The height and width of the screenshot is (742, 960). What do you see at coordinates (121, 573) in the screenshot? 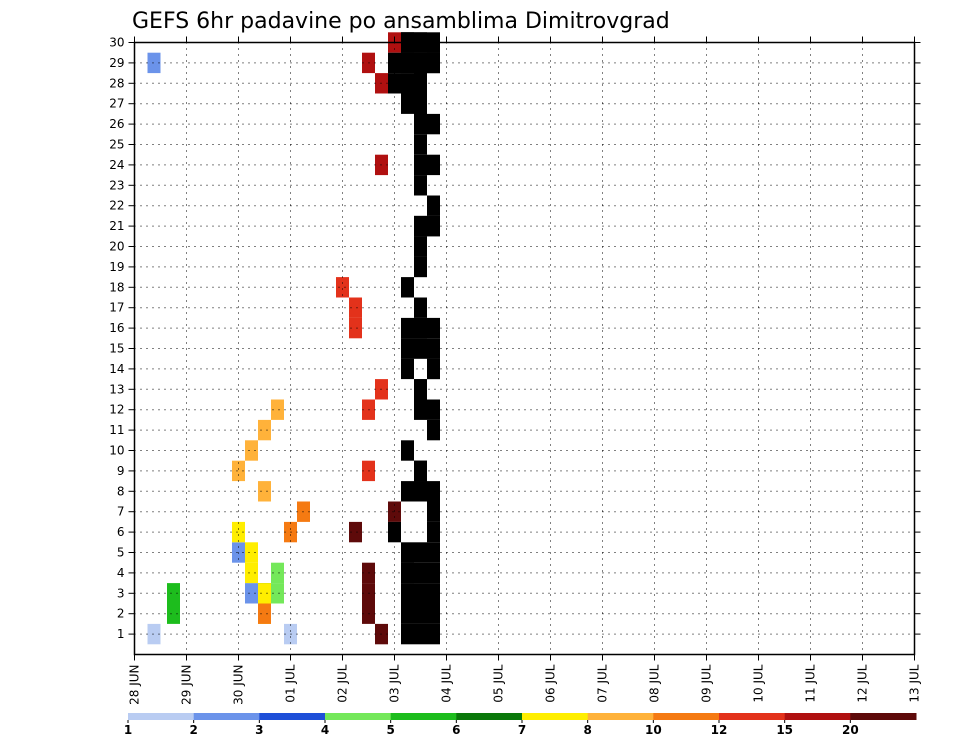
I see `y-tick-label: 4` at bounding box center [121, 573].